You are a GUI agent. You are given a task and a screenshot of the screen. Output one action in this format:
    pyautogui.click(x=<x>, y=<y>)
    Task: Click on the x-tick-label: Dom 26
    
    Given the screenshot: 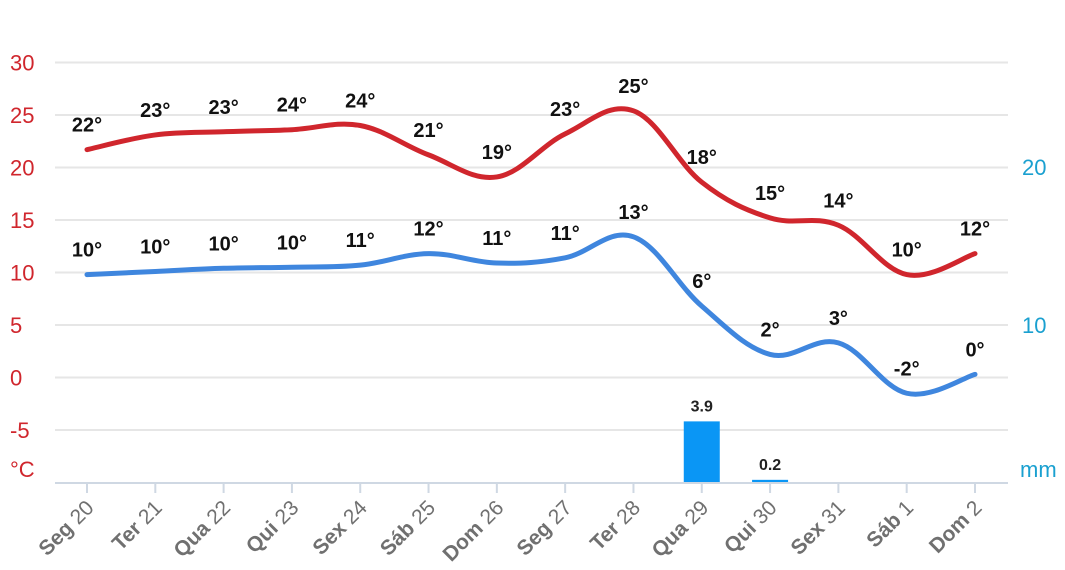 What is the action you would take?
    pyautogui.click(x=473, y=531)
    